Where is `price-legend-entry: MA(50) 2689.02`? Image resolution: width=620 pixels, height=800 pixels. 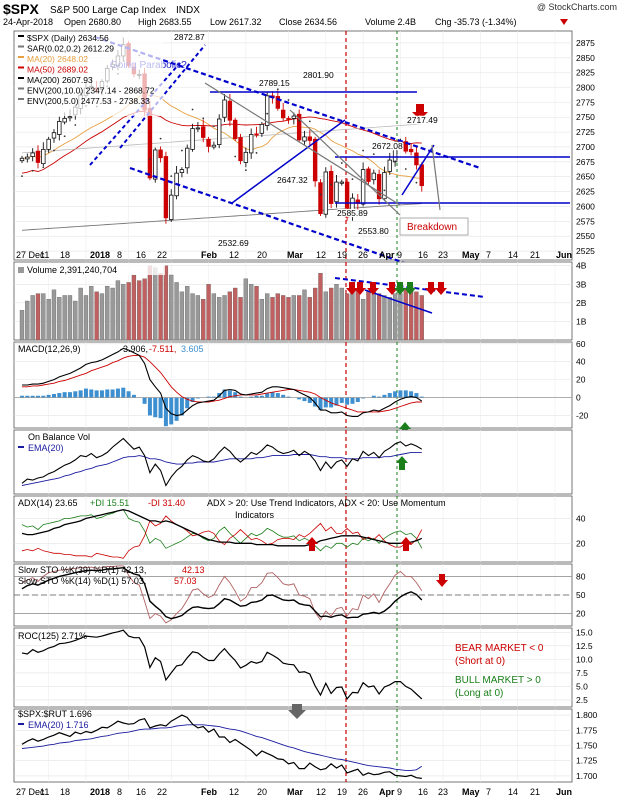 price-legend-entry: MA(50) 2689.02 is located at coordinates (57, 70).